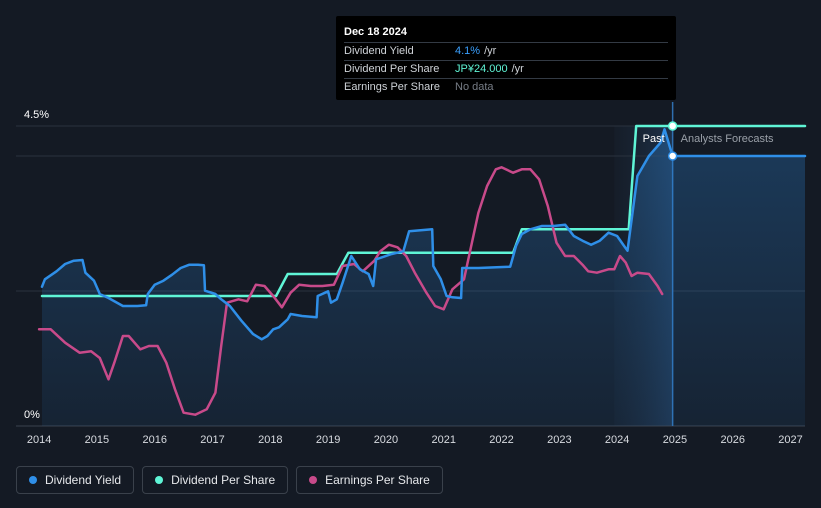  I want to click on x-tick-label: 2026, so click(733, 440).